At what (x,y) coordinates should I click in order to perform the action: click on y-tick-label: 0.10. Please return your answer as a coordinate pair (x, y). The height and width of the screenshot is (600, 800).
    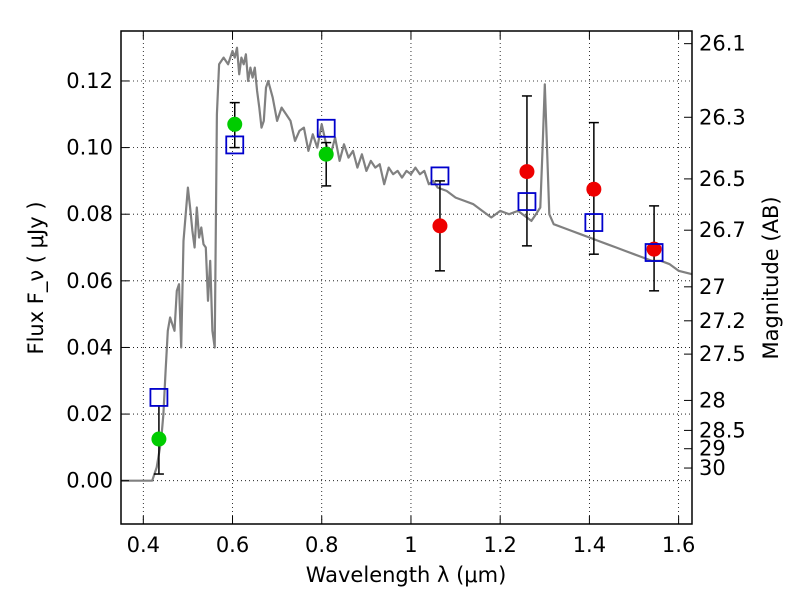
    Looking at the image, I should click on (89, 148).